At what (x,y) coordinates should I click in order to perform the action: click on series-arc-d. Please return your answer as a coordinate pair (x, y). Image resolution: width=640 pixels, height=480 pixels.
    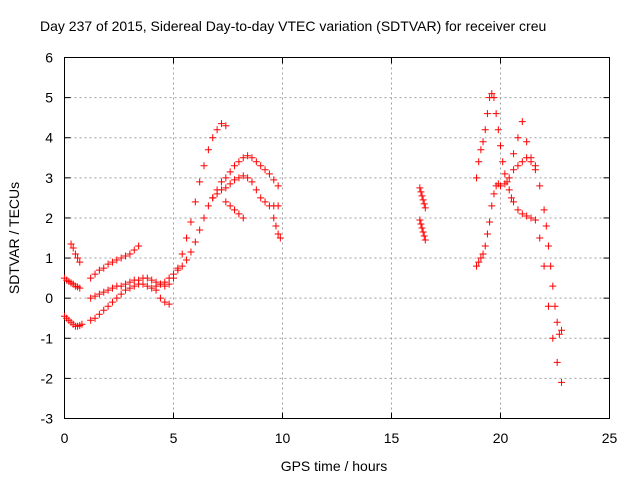
    Looking at the image, I should click on (115, 262).